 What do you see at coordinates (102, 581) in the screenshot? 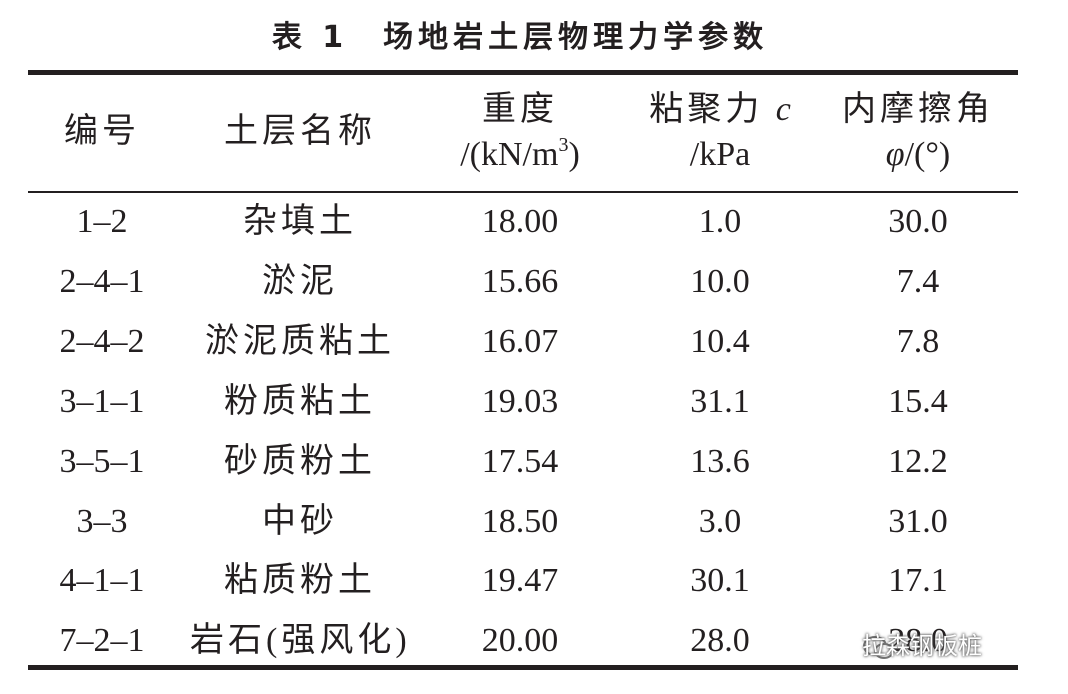
I see `table-cell: 4–1–1` at bounding box center [102, 581].